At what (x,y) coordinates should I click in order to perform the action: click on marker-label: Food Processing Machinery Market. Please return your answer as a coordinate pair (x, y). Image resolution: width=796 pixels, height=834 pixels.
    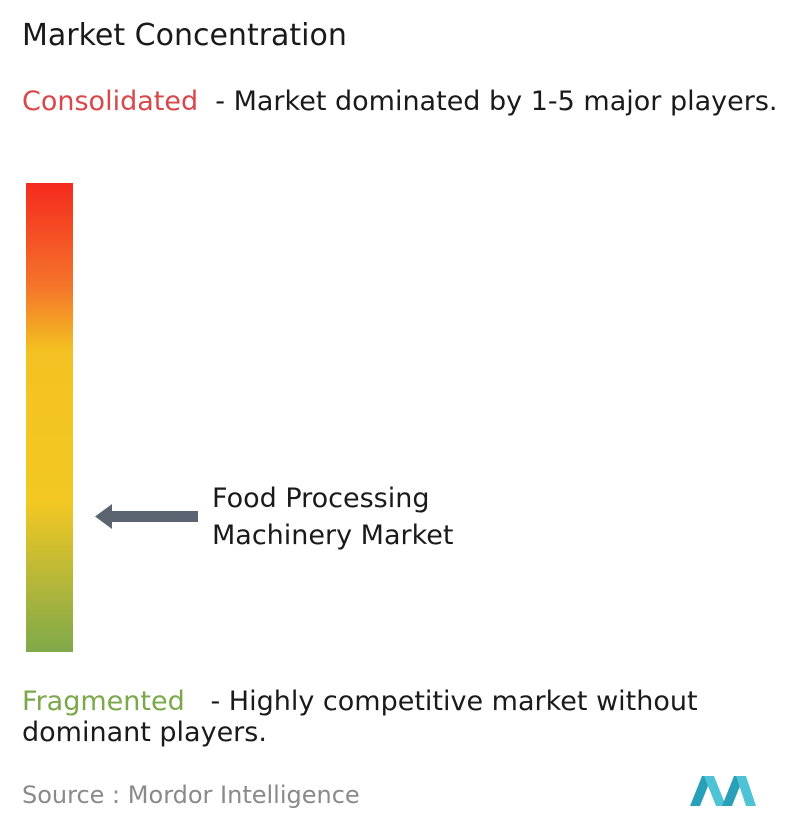
    Looking at the image, I should click on (333, 517).